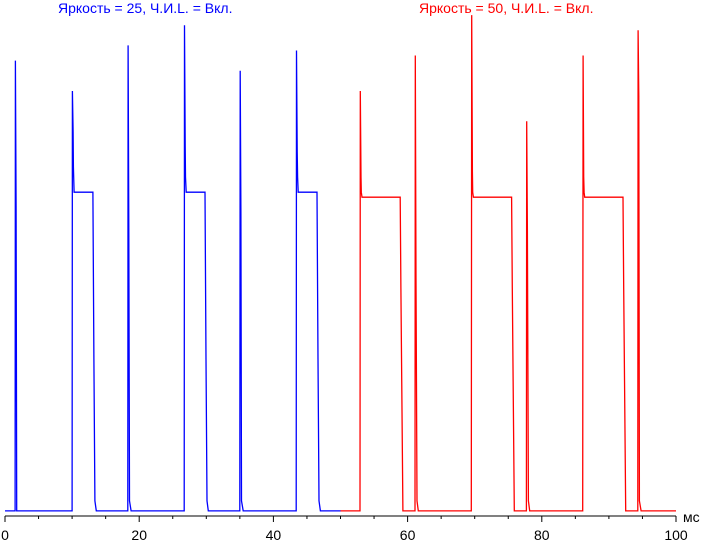  What do you see at coordinates (691, 517) in the screenshot?
I see `x-axis-label: мс` at bounding box center [691, 517].